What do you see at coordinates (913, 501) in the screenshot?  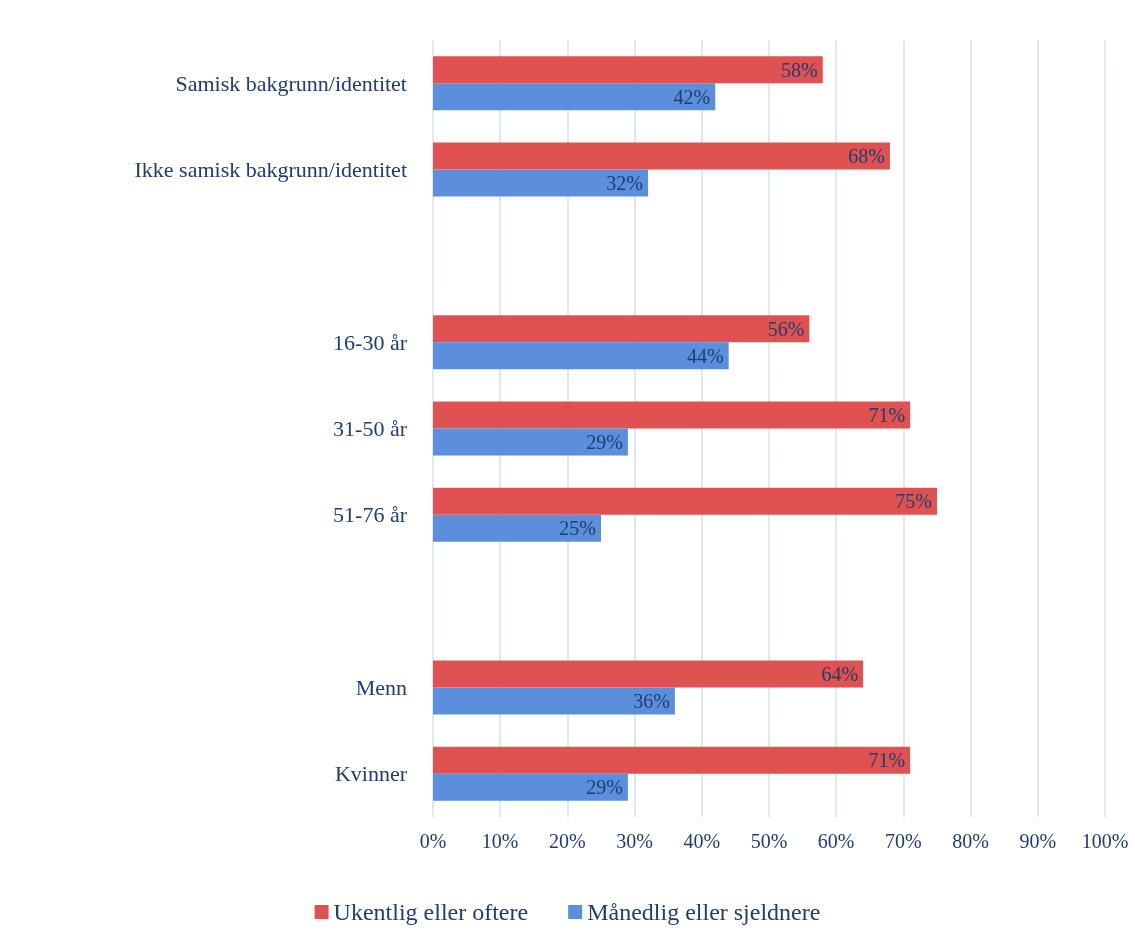 I see `data-label: 75%` at bounding box center [913, 501].